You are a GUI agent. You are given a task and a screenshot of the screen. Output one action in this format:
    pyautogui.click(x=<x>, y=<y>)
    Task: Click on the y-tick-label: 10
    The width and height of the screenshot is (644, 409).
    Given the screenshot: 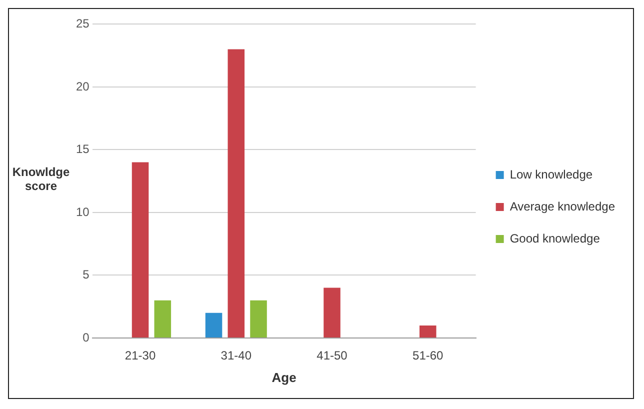 What is the action you would take?
    pyautogui.click(x=83, y=211)
    